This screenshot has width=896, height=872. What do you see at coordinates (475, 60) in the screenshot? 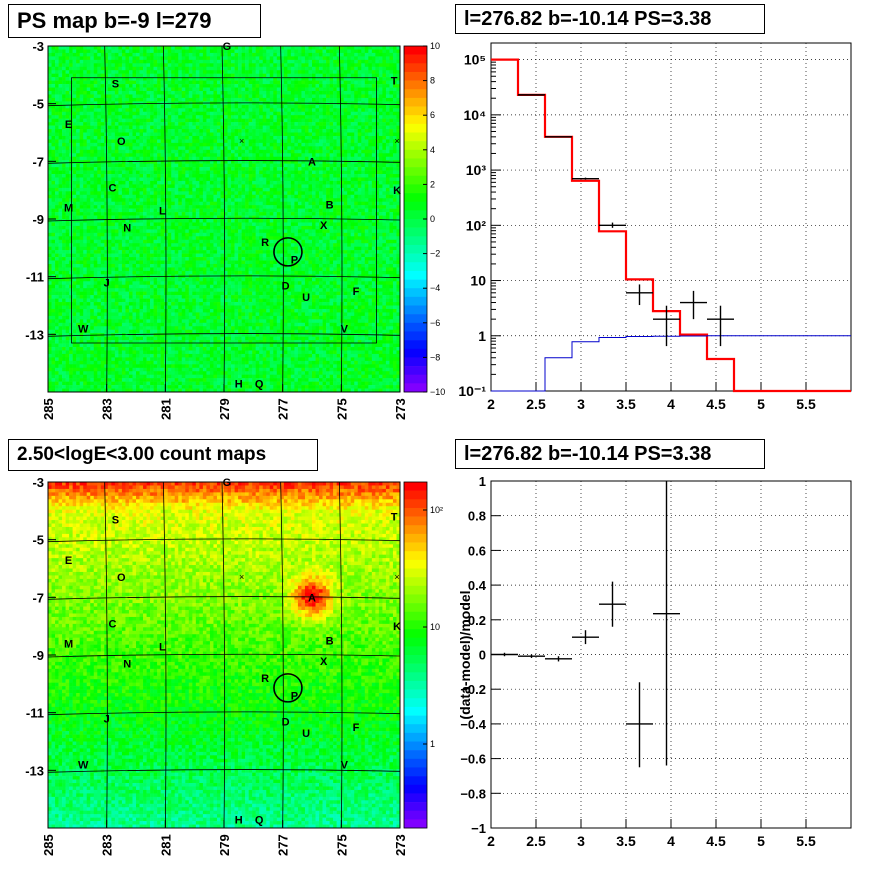
I see `y-tick-label: 10⁵` at bounding box center [475, 60].